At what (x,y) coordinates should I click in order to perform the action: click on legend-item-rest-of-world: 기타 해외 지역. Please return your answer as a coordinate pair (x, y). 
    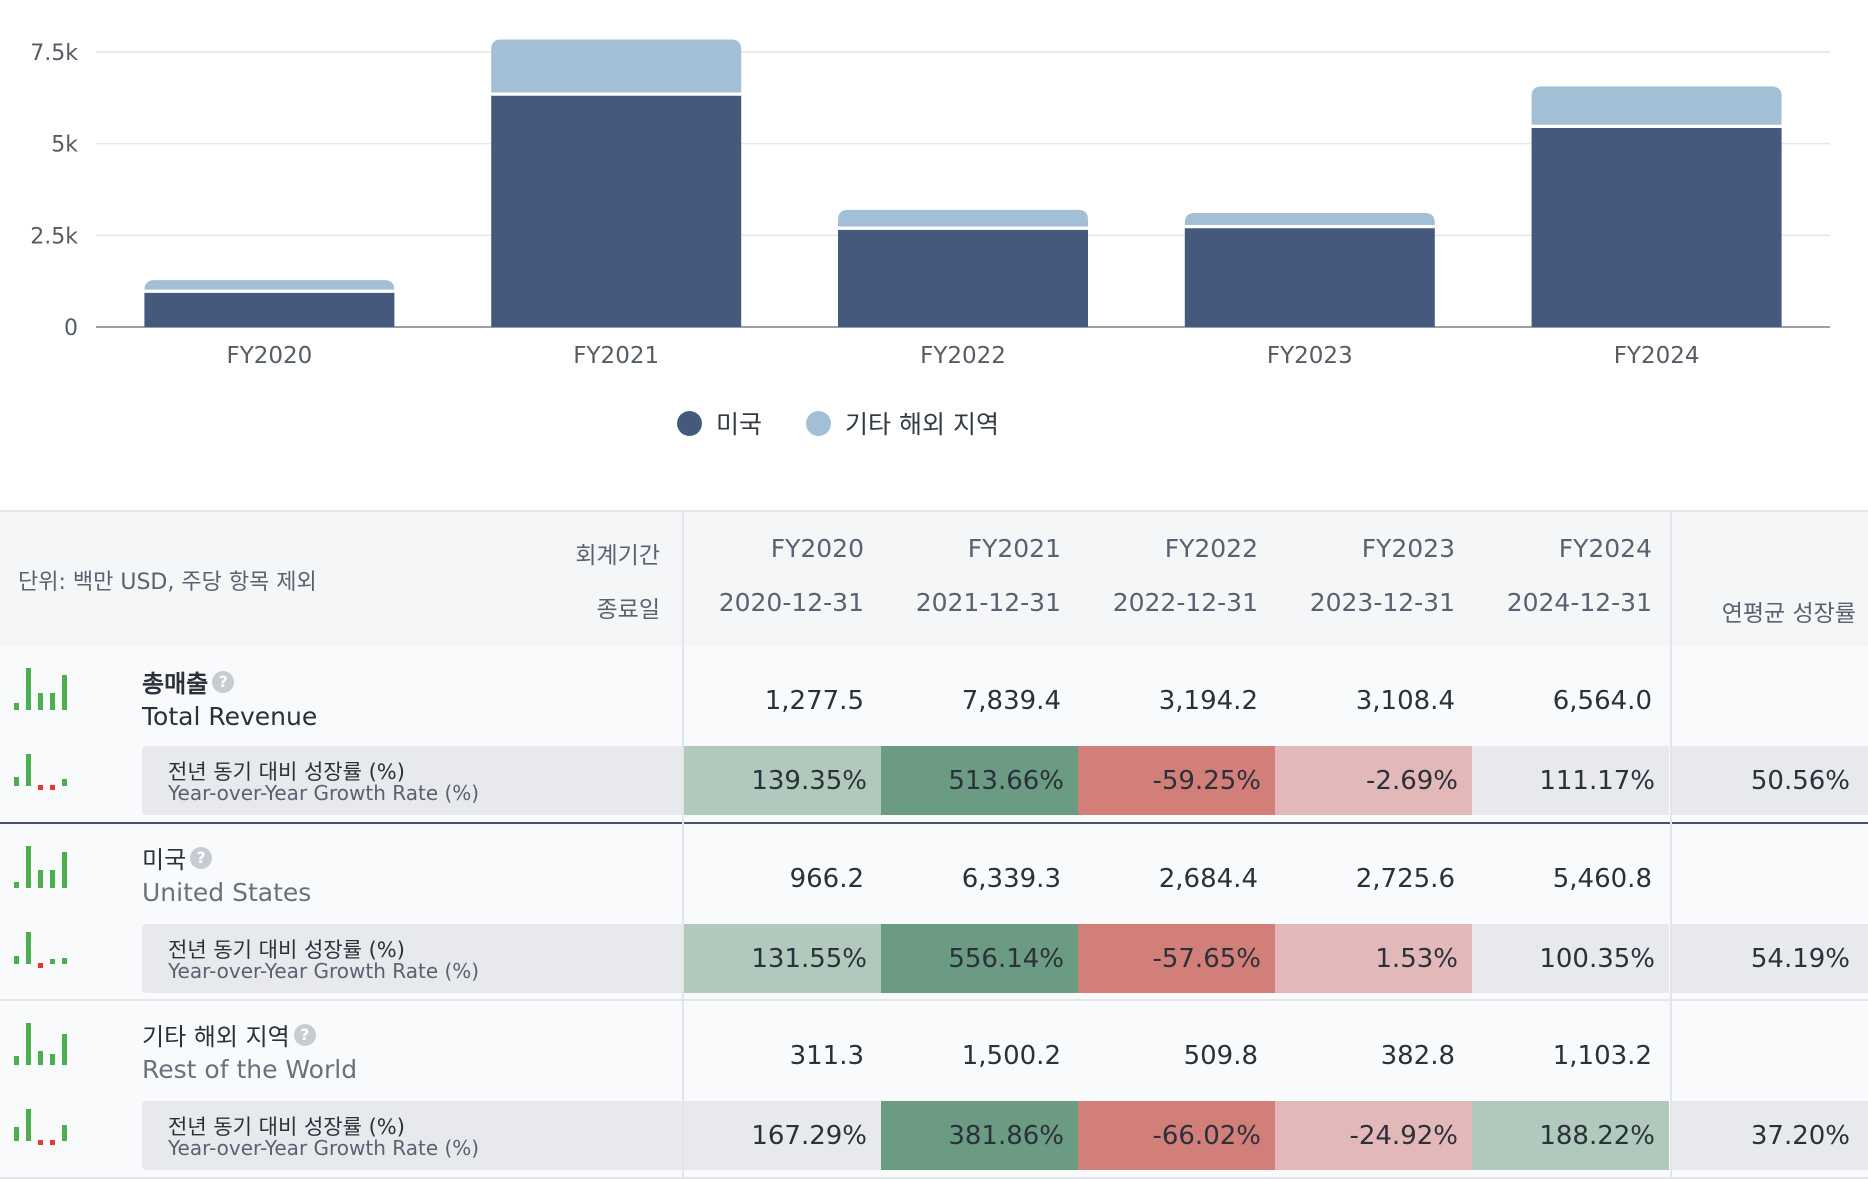
    Looking at the image, I should click on (902, 423).